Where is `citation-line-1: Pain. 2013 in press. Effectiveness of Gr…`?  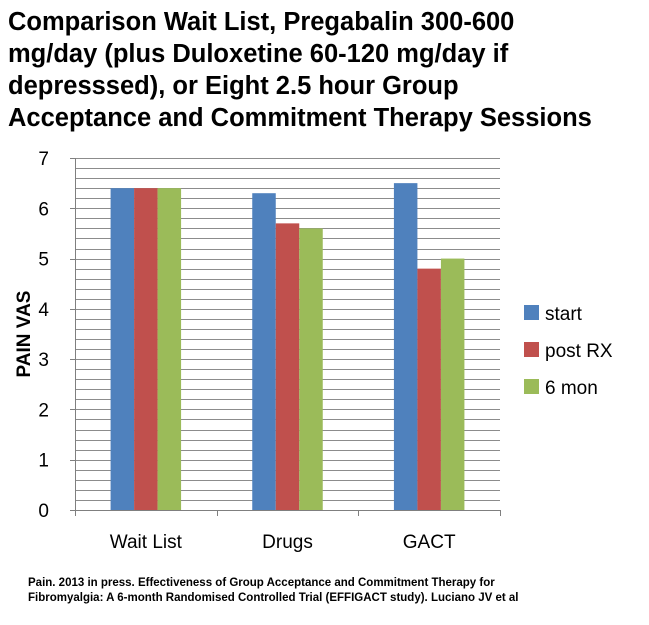
citation-line-1: Pain. 2013 in press. Effectiveness of Gr… is located at coordinates (261, 583).